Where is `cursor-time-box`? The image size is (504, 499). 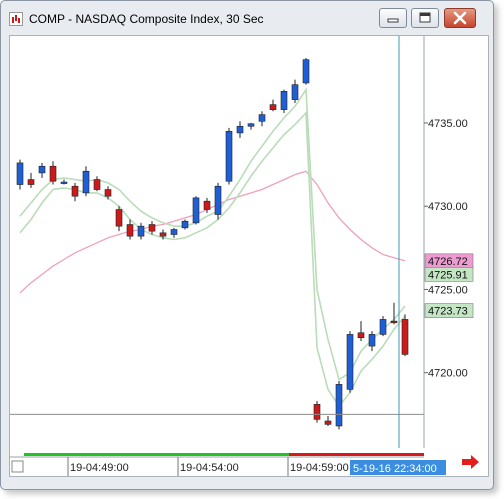 cursor-time-box is located at coordinates (398, 467).